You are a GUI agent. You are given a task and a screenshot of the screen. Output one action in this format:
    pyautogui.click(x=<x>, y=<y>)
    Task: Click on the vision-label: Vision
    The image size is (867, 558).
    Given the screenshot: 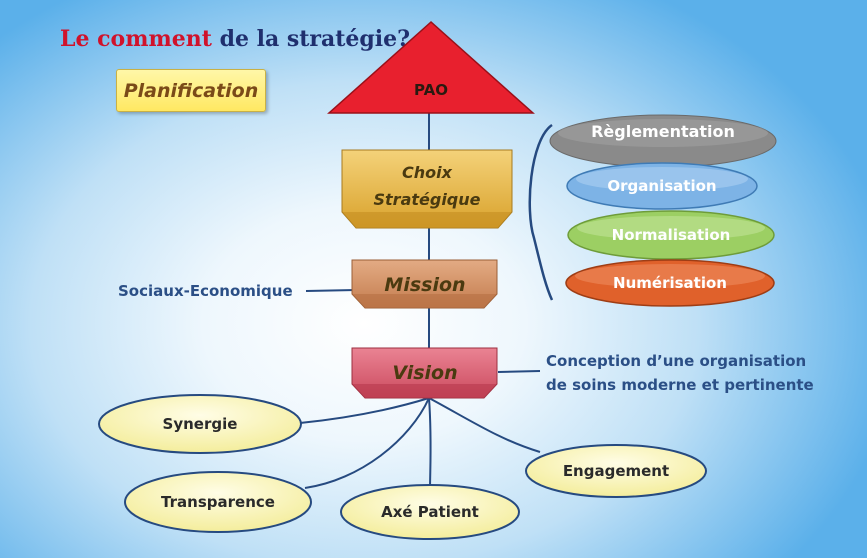 What is the action you would take?
    pyautogui.click(x=424, y=373)
    